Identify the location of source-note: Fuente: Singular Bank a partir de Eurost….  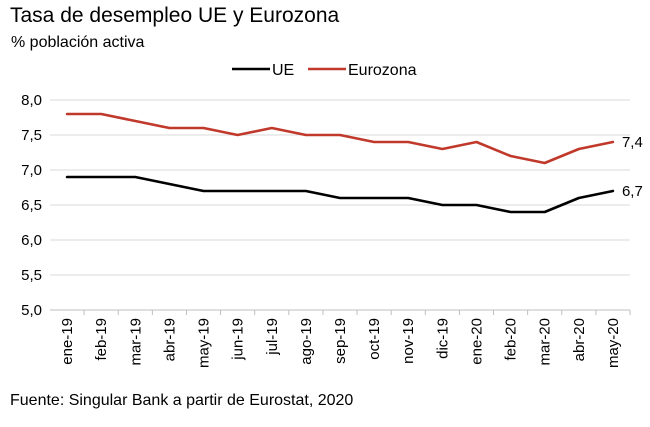
(182, 400).